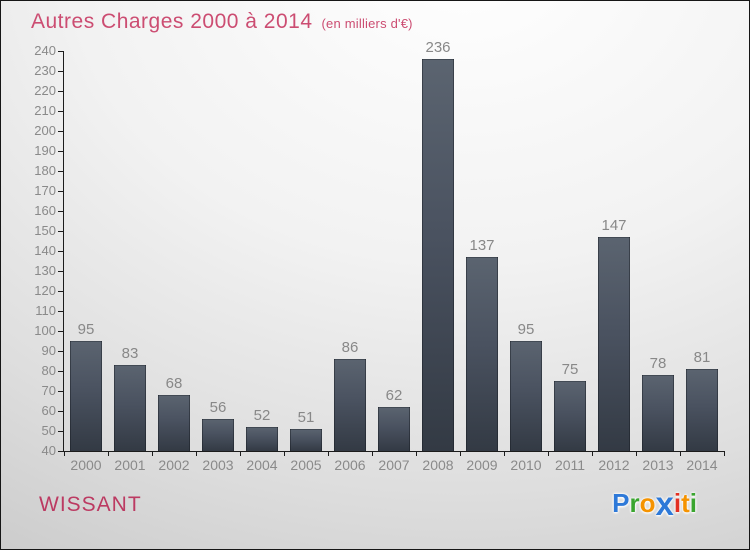  I want to click on y-tick-label: 190, so click(45, 150).